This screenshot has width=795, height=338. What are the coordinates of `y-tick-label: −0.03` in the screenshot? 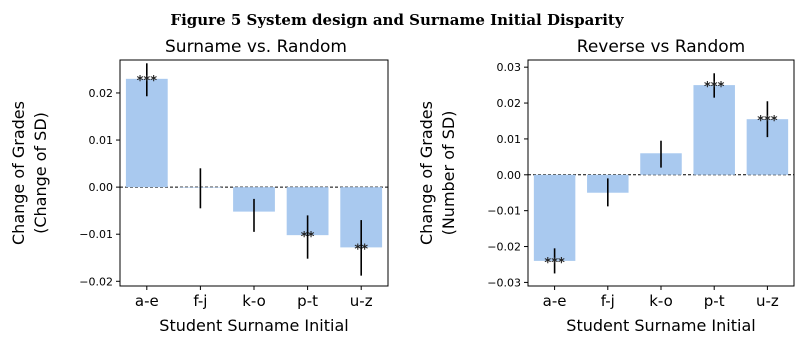 It's located at (504, 282).